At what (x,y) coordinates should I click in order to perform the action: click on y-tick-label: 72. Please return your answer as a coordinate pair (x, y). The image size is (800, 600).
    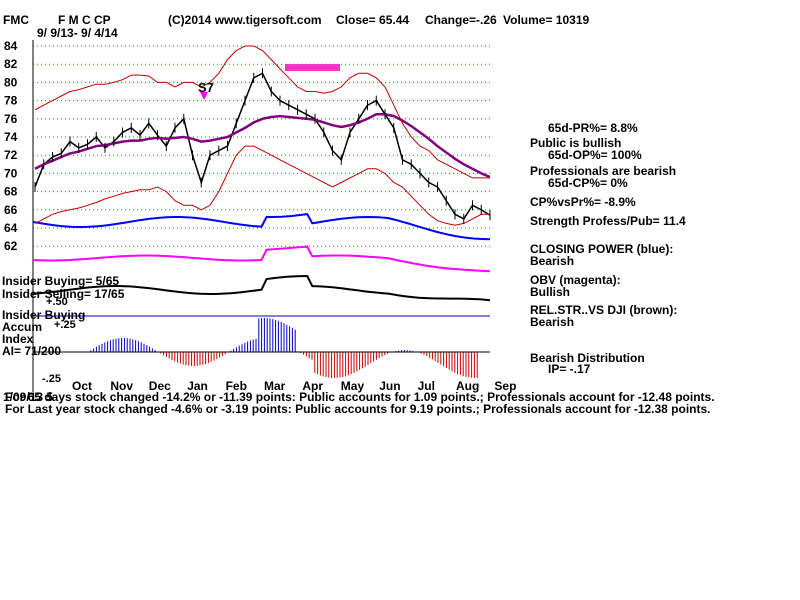
    Looking at the image, I should click on (11, 155).